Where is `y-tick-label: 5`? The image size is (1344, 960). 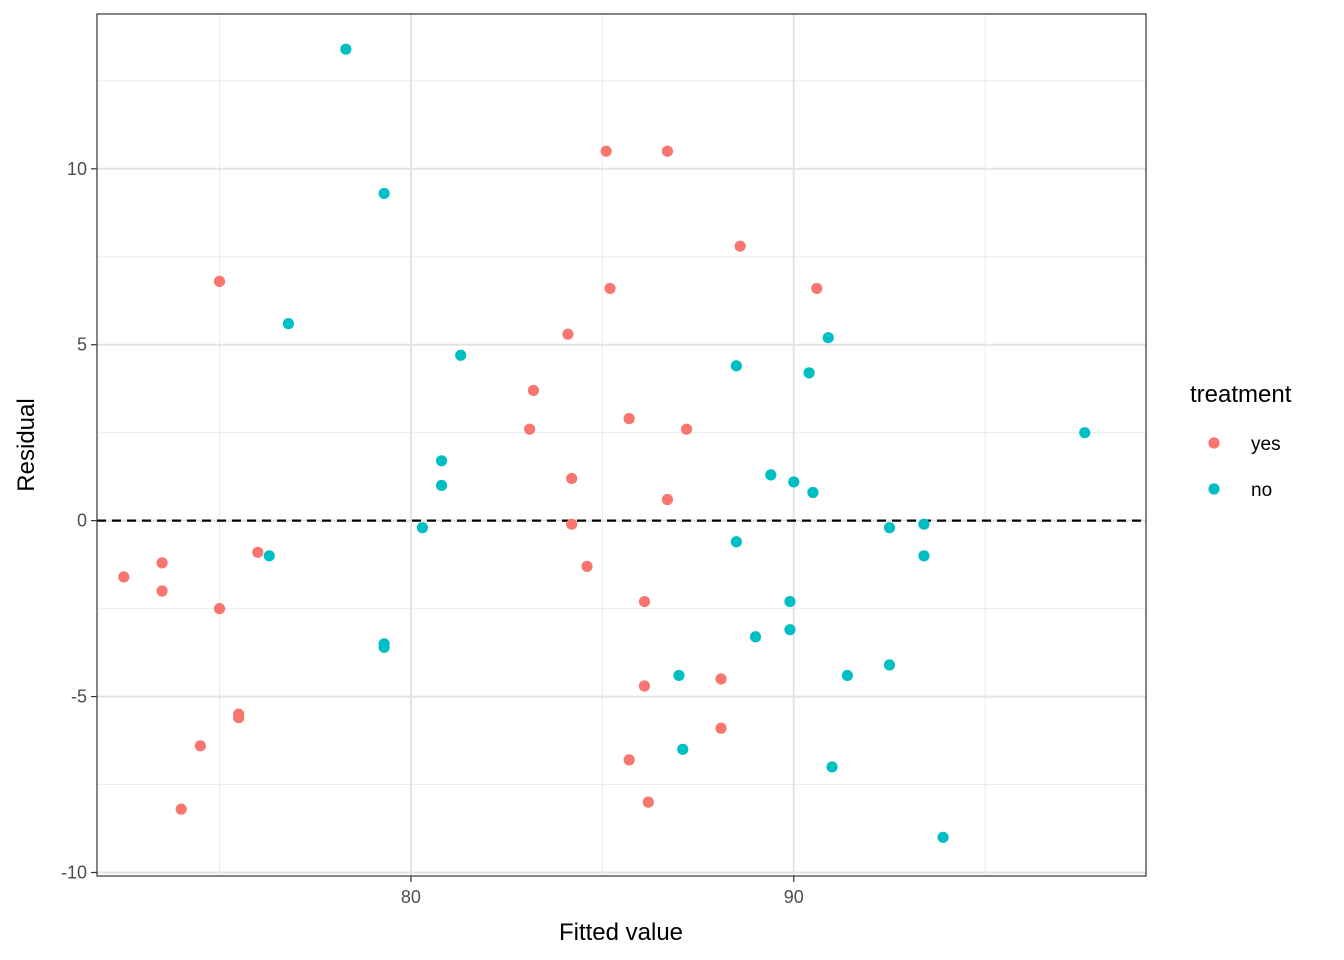
y-tick-label: 5 is located at coordinates (82, 345).